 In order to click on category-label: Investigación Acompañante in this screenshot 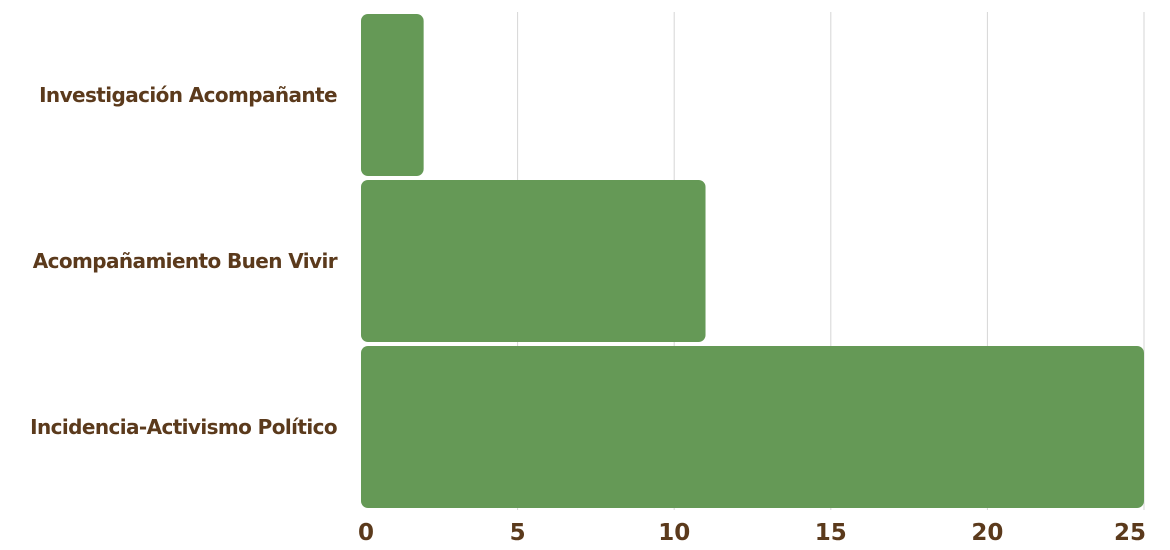, I will do `click(188, 95)`.